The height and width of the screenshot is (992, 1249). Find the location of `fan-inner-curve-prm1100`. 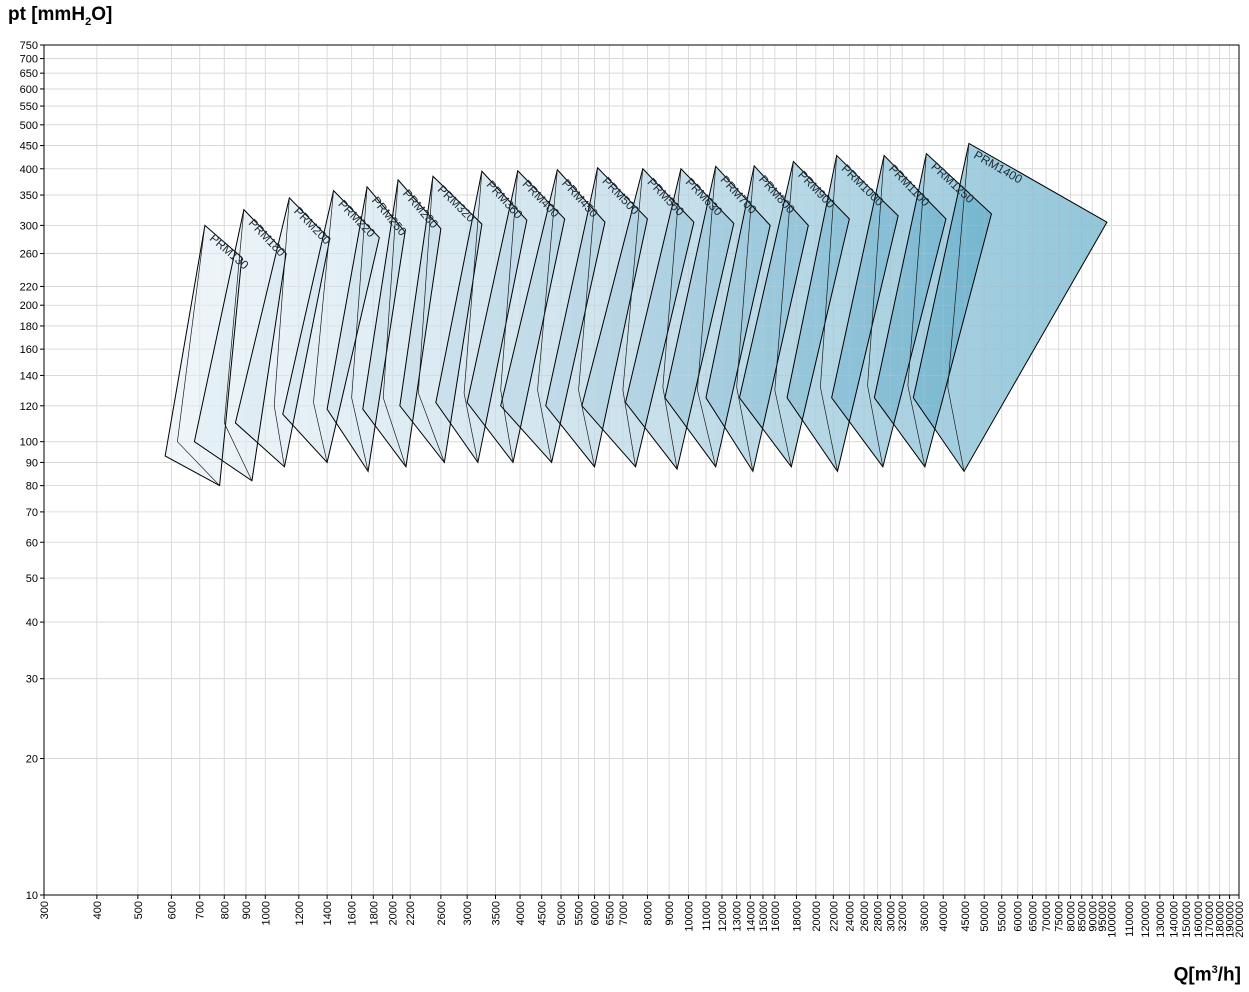

fan-inner-curve-prm1100 is located at coordinates (876, 311).